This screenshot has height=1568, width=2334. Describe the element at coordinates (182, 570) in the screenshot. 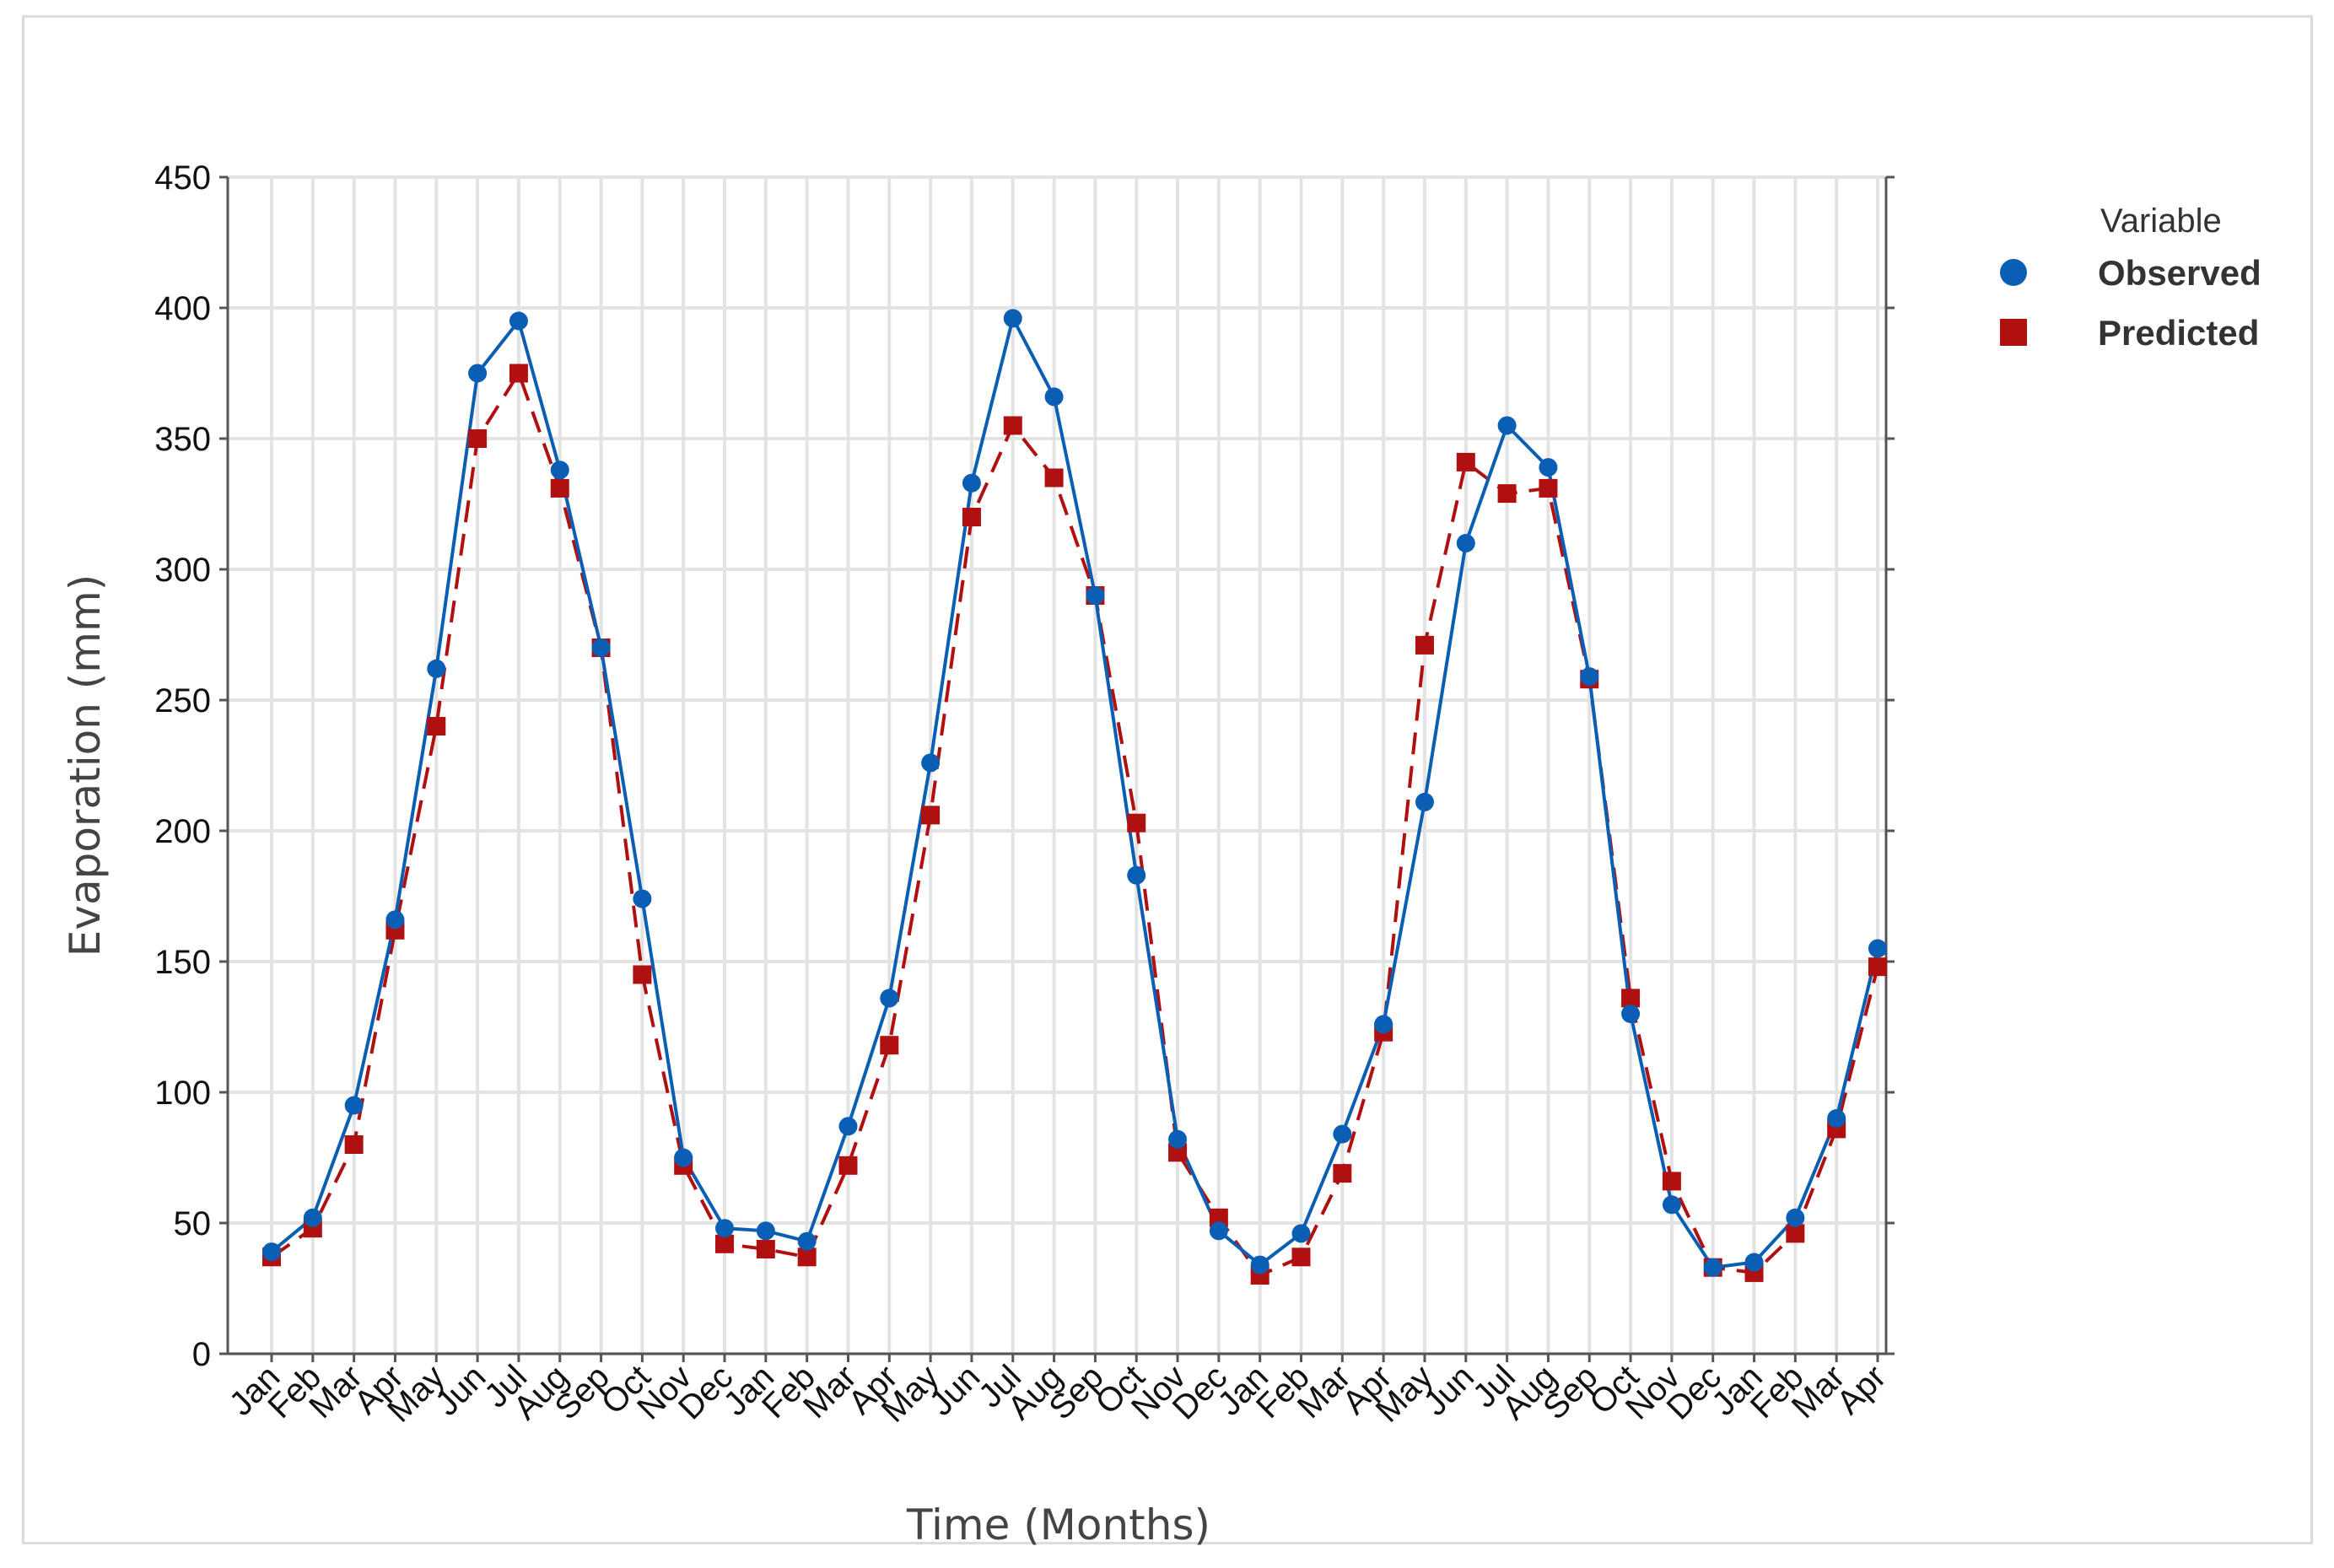

I see `y-tick-label: 300` at that location.